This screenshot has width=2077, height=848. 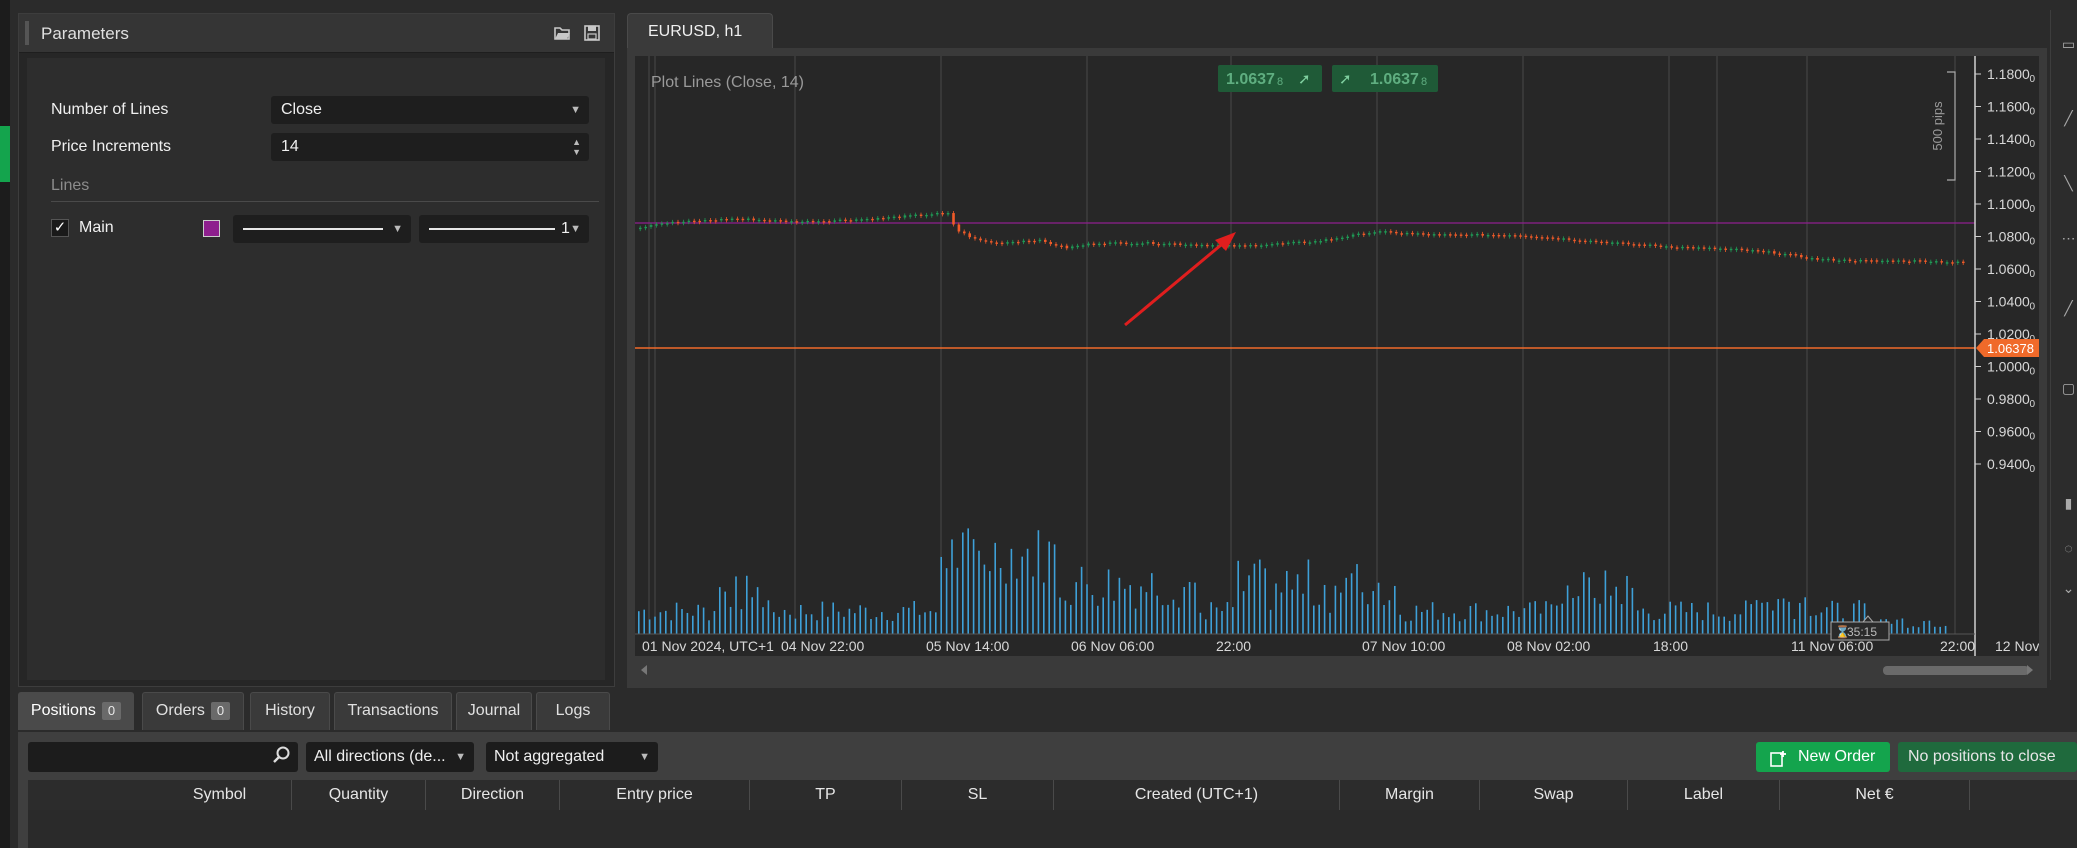 What do you see at coordinates (2068, 118) in the screenshot?
I see `crosshair-icon: ╱` at bounding box center [2068, 118].